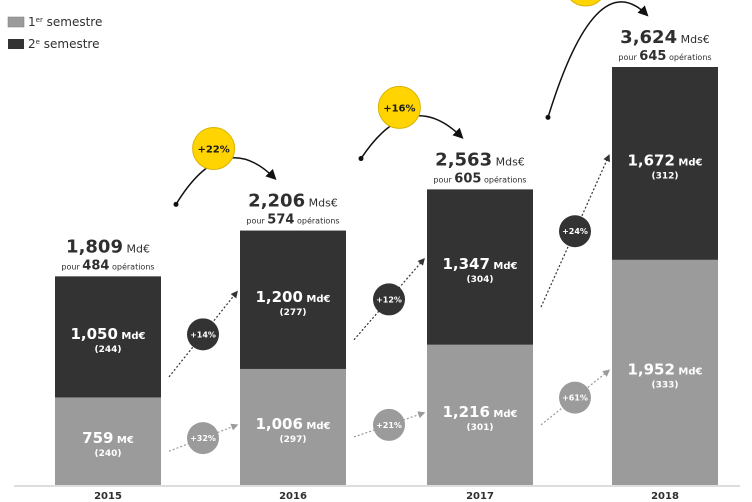  What do you see at coordinates (548, 117) in the screenshot?
I see `growth-origin-dot-2017-2018` at bounding box center [548, 117].